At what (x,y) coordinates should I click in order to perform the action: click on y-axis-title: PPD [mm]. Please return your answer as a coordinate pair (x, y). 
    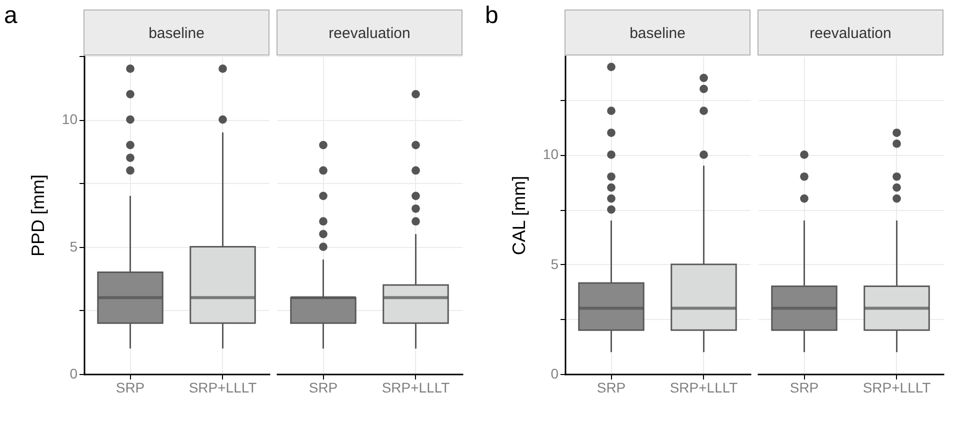
    Looking at the image, I should click on (38, 215).